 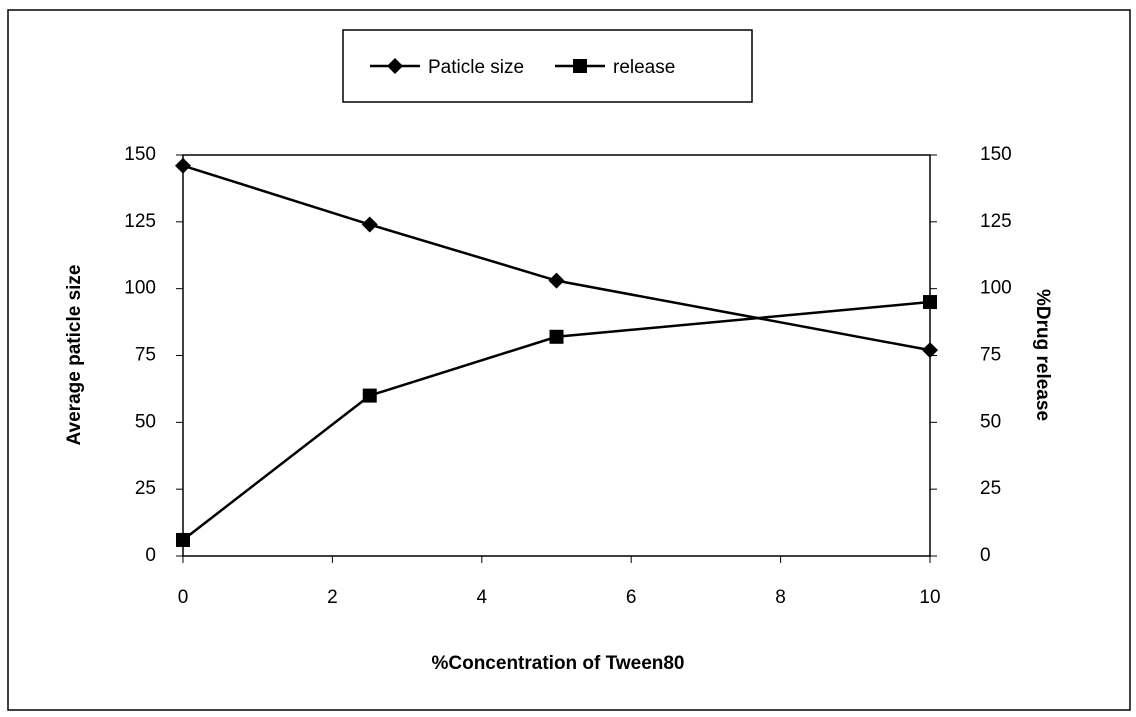 I want to click on y-axis-title: Average paticle size, so click(x=74, y=355).